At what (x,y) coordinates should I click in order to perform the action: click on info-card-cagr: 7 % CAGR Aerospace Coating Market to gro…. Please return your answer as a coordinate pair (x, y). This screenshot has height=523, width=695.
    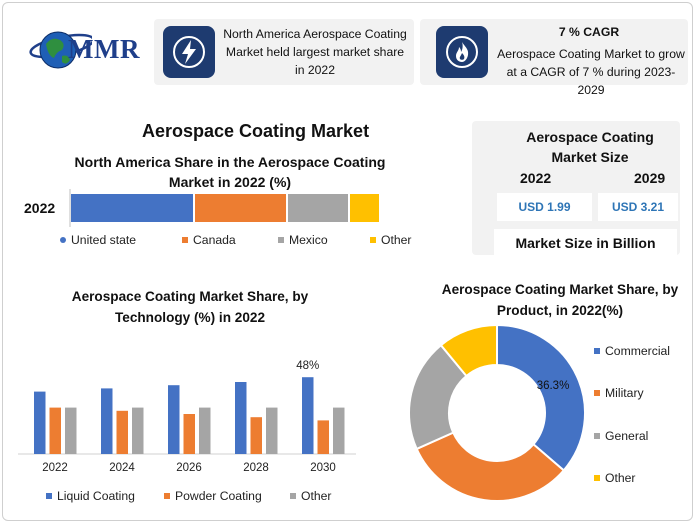
    Looking at the image, I should click on (554, 58).